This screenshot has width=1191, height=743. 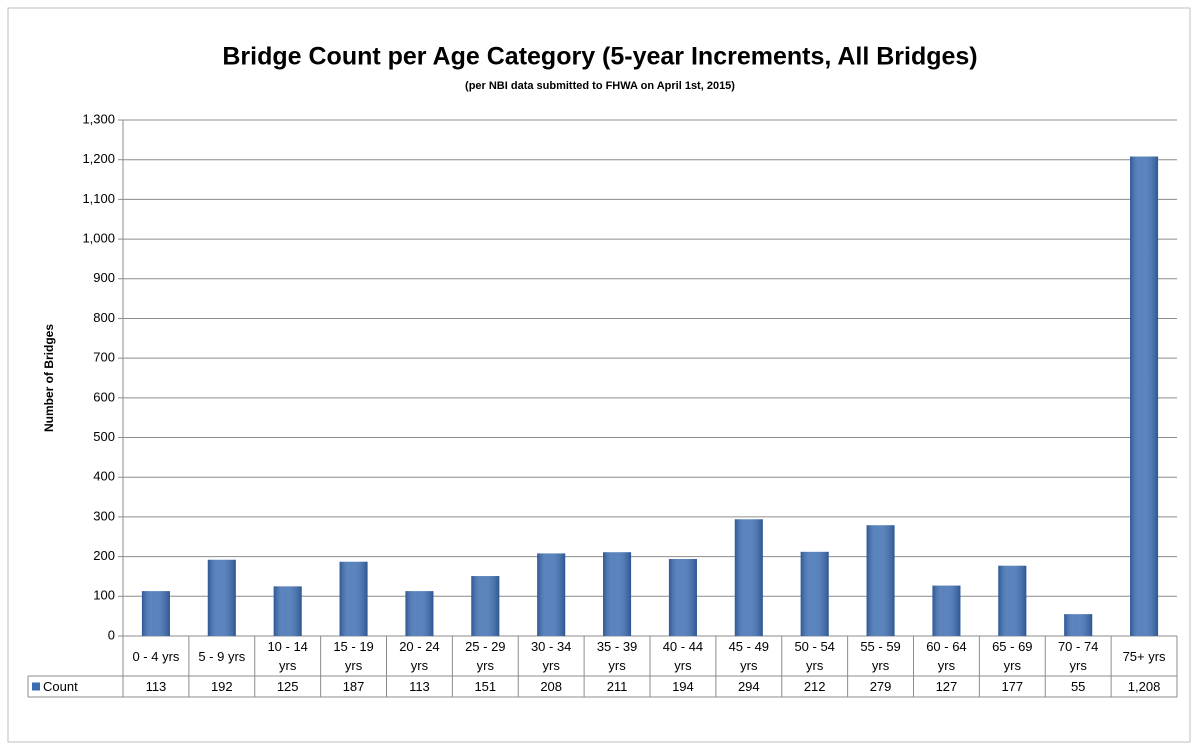 I want to click on value-label: 211, so click(x=617, y=686).